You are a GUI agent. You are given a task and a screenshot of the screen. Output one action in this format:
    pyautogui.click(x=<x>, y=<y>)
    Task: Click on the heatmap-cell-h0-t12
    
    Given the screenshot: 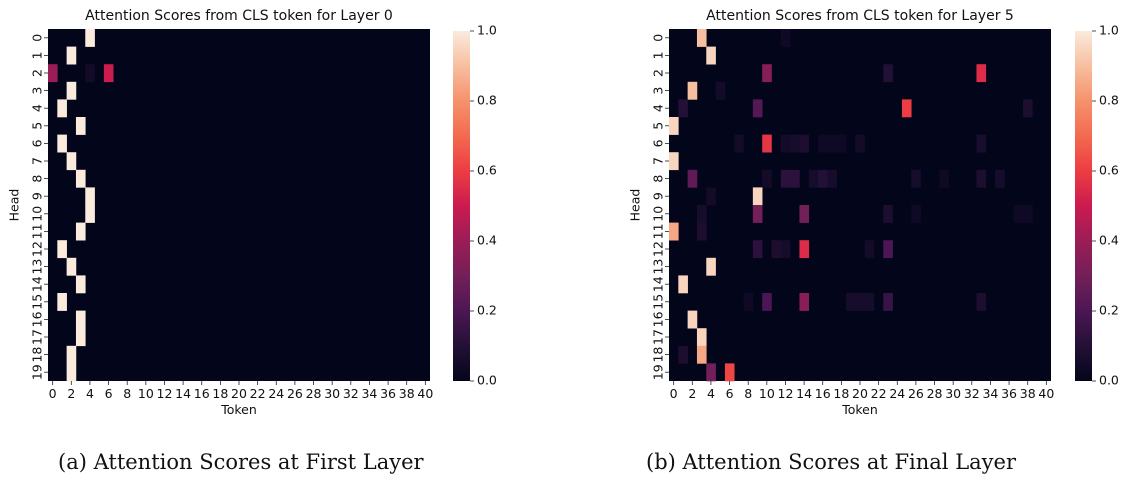 What is the action you would take?
    pyautogui.click(x=785, y=38)
    